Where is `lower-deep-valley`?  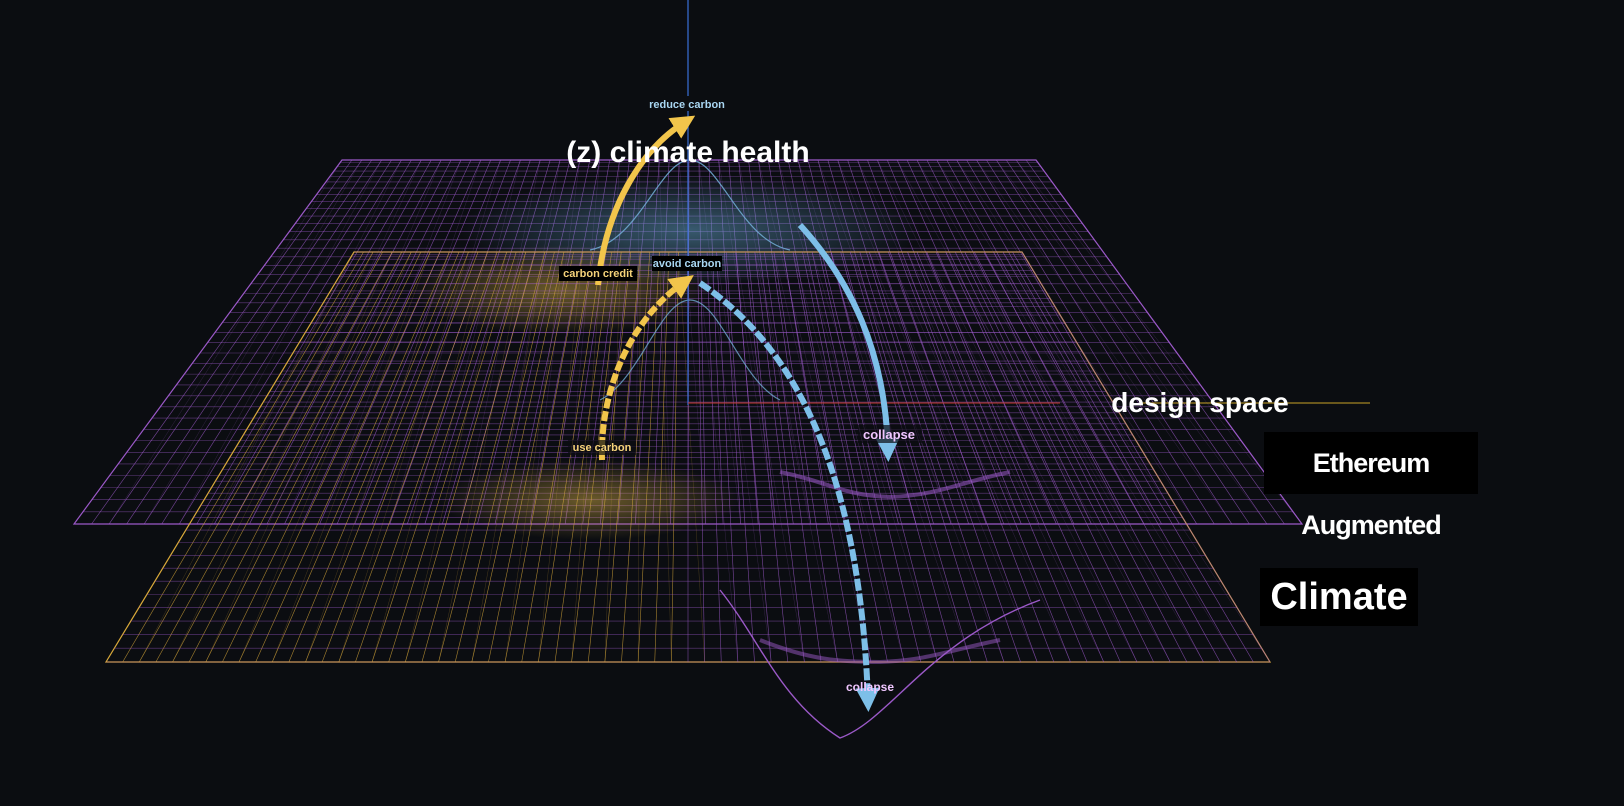 lower-deep-valley is located at coordinates (880, 664).